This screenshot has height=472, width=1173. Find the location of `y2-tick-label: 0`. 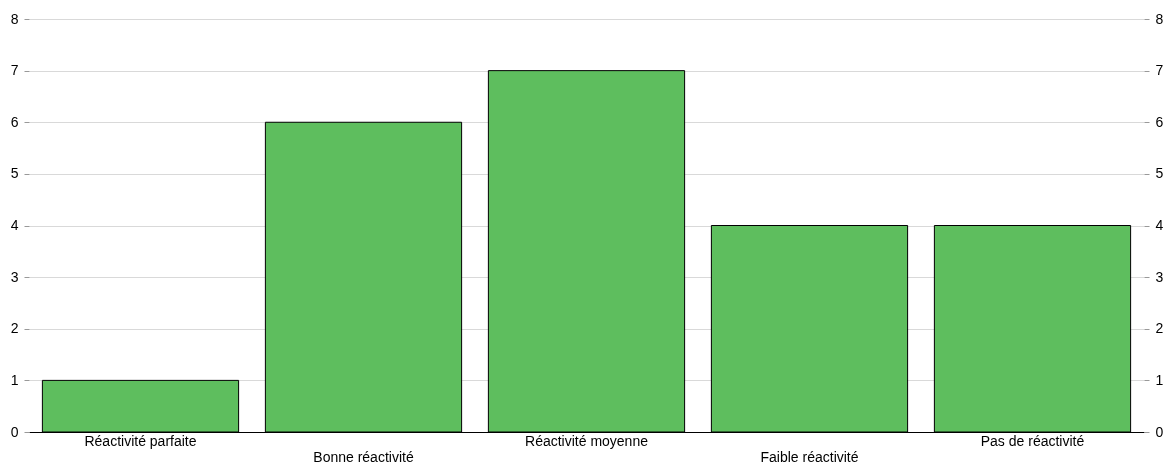

y2-tick-label: 0 is located at coordinates (1159, 431).